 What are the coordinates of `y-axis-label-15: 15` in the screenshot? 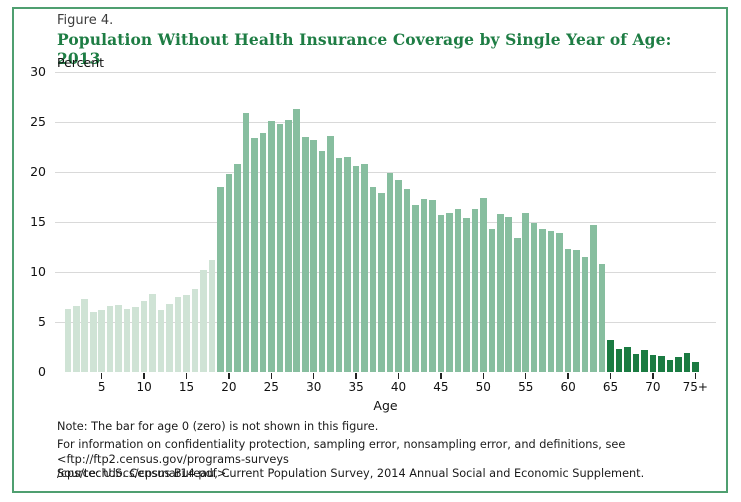 It's located at (38, 221).